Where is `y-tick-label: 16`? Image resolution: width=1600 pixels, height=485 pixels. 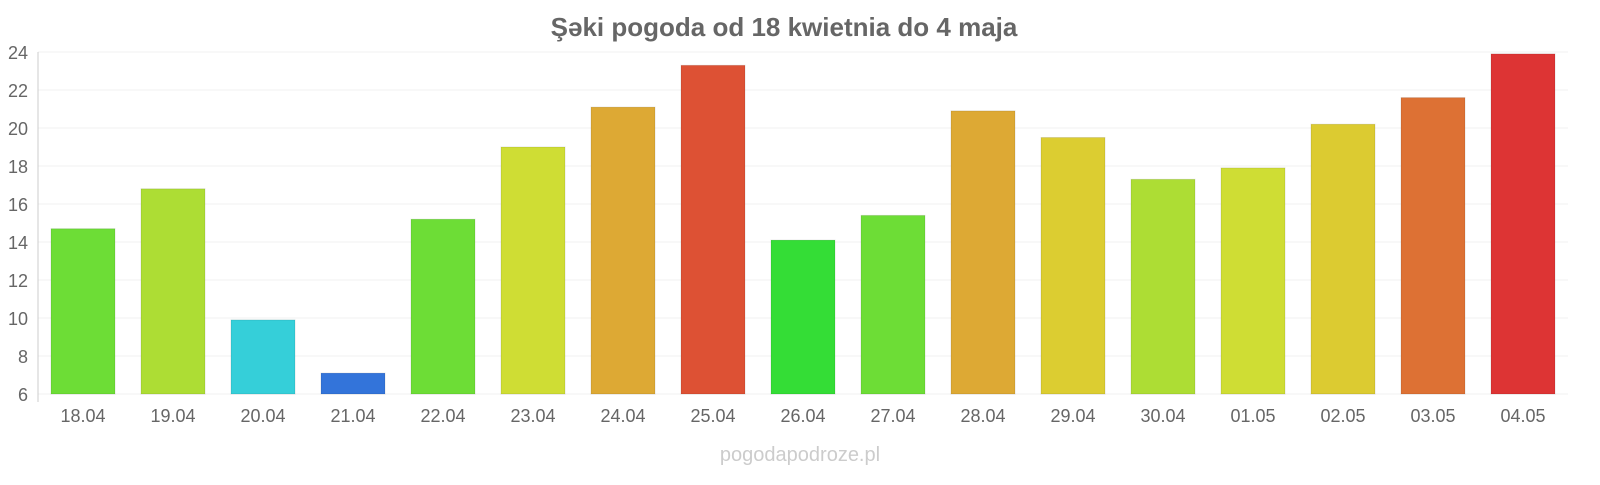
y-tick-label: 16 is located at coordinates (18, 205).